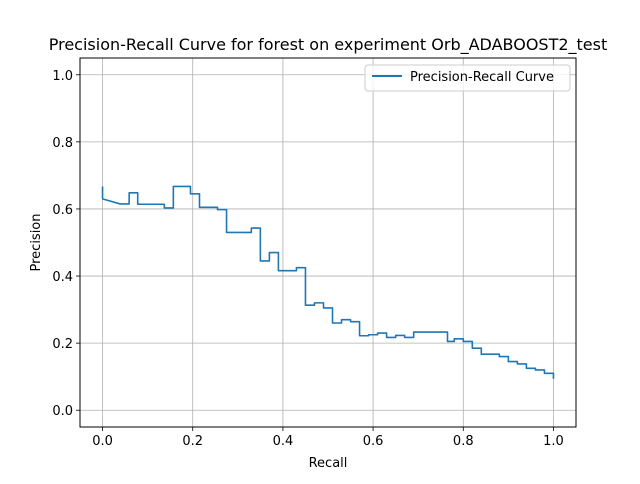 This screenshot has width=640, height=484. What do you see at coordinates (62, 76) in the screenshot?
I see `y-tick-label: 1.0` at bounding box center [62, 76].